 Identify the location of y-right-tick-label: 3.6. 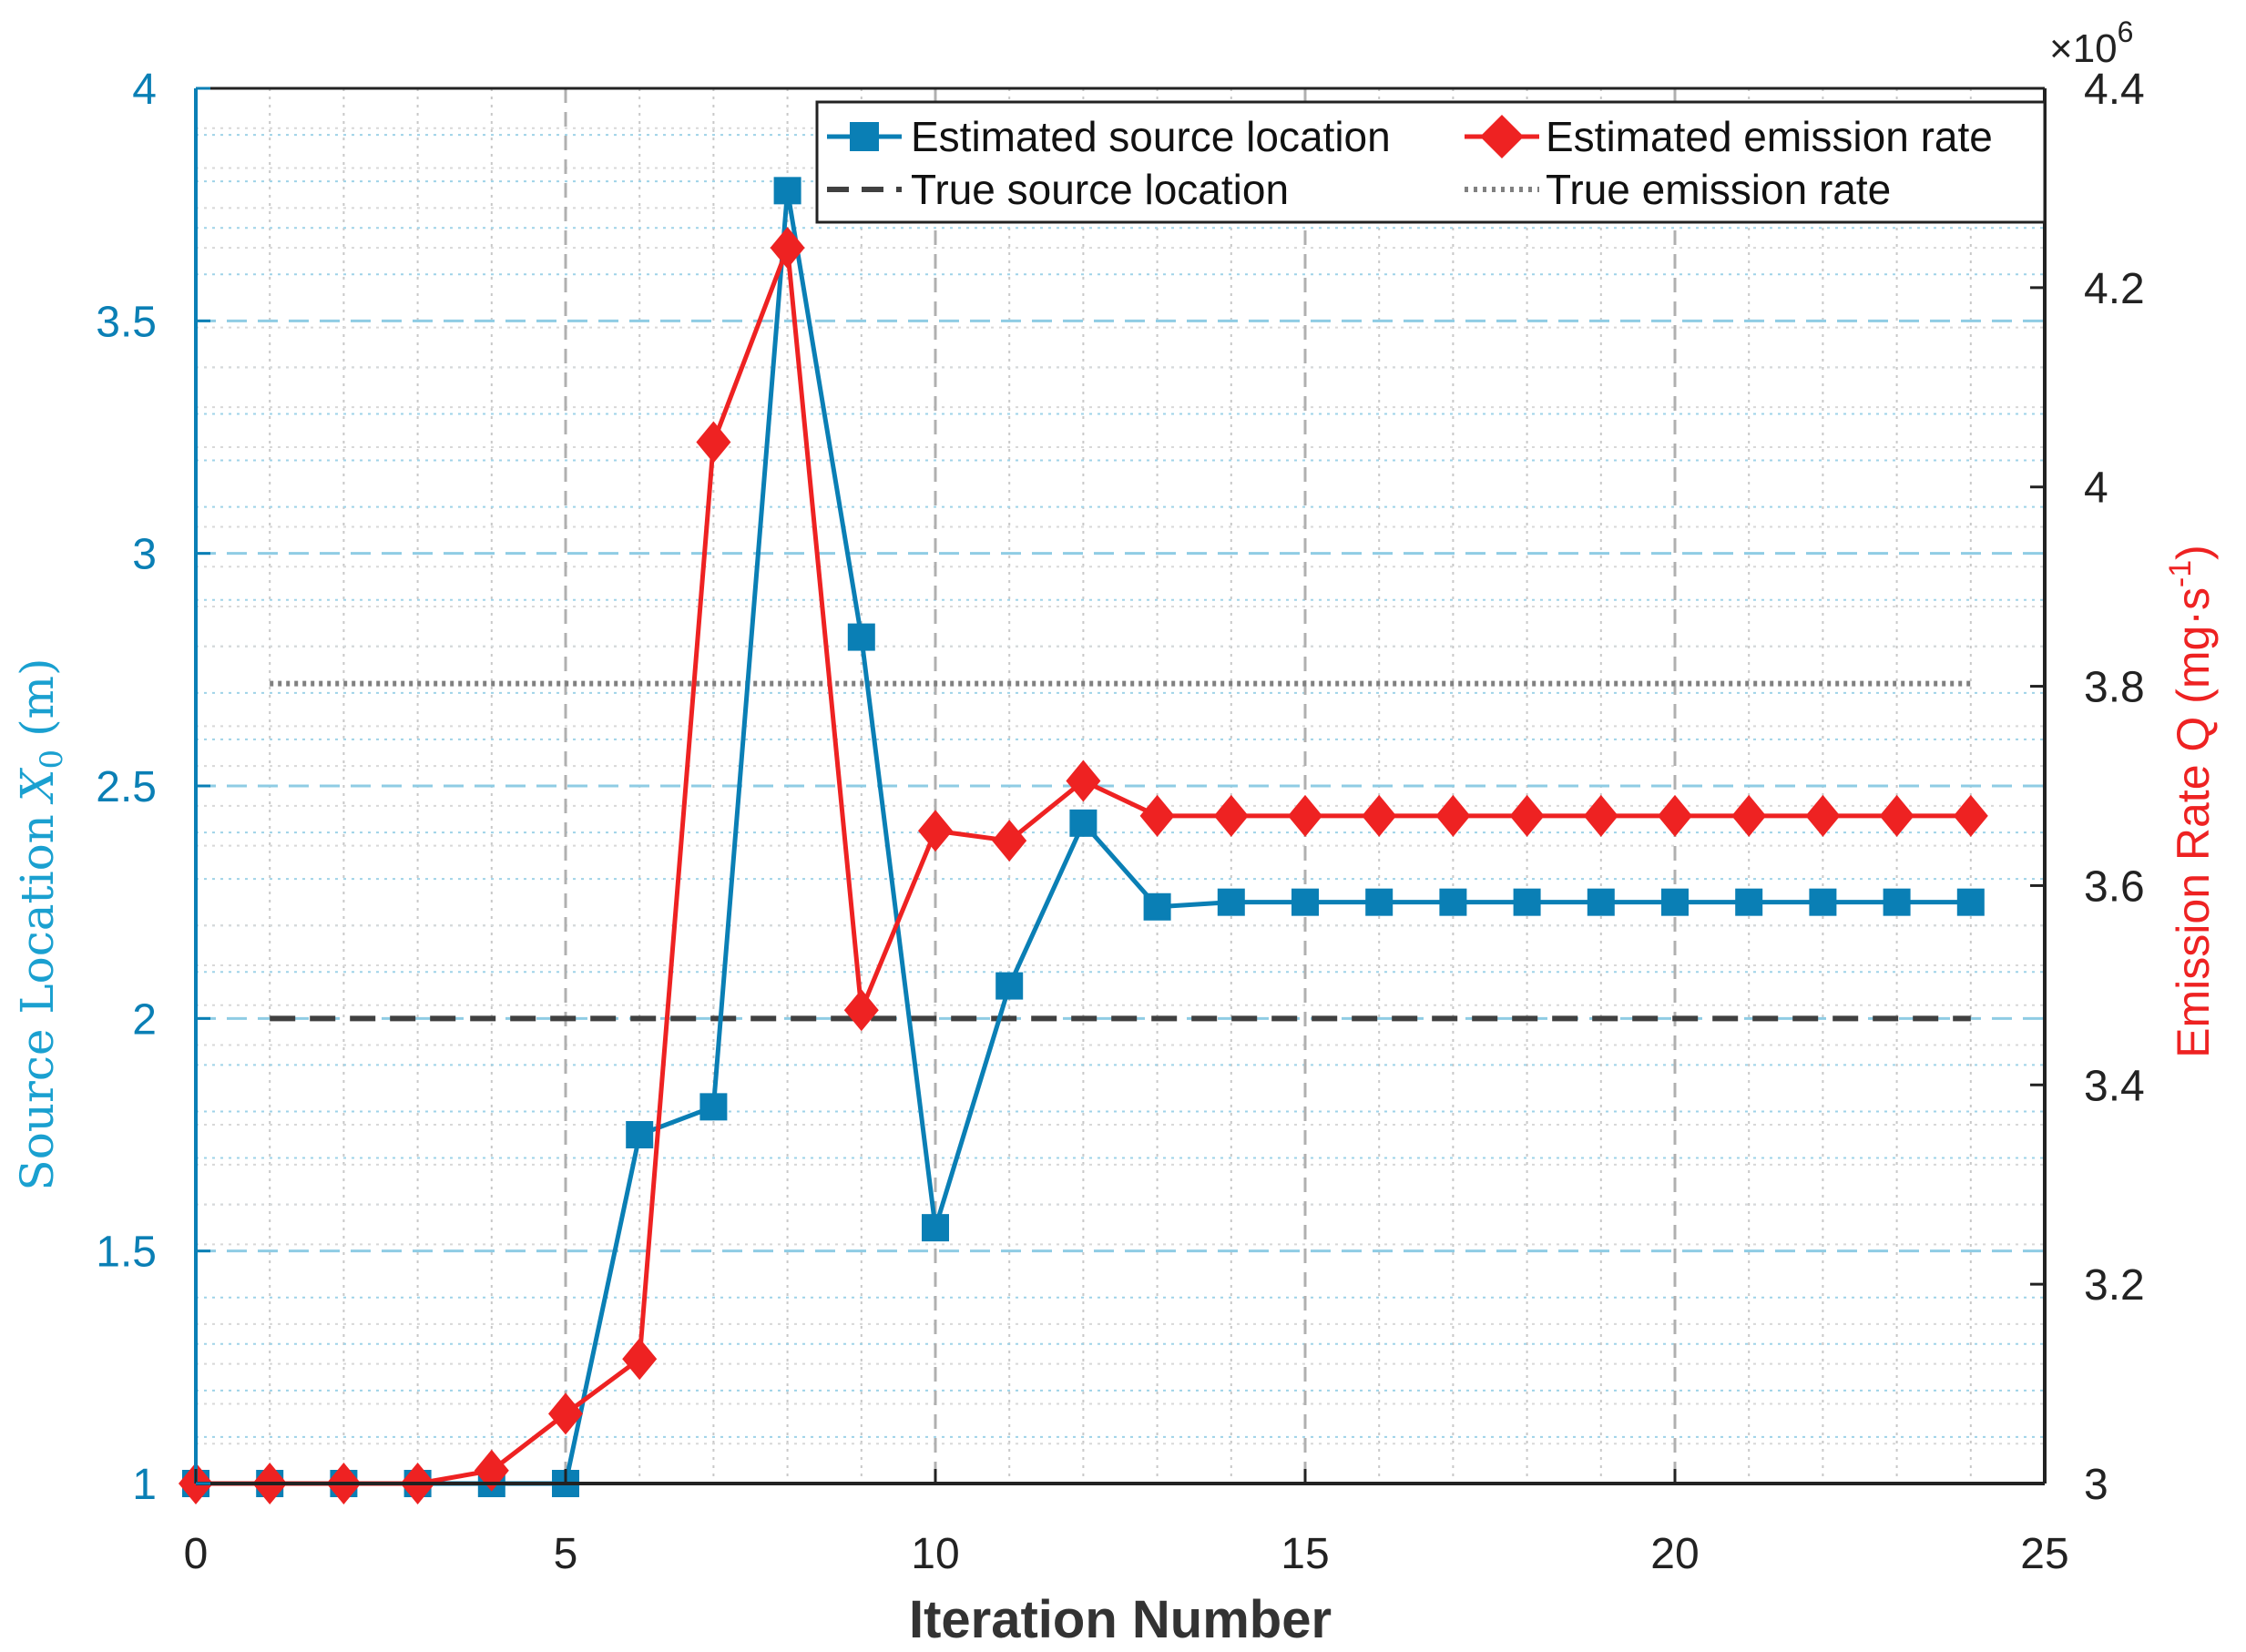
(2114, 887).